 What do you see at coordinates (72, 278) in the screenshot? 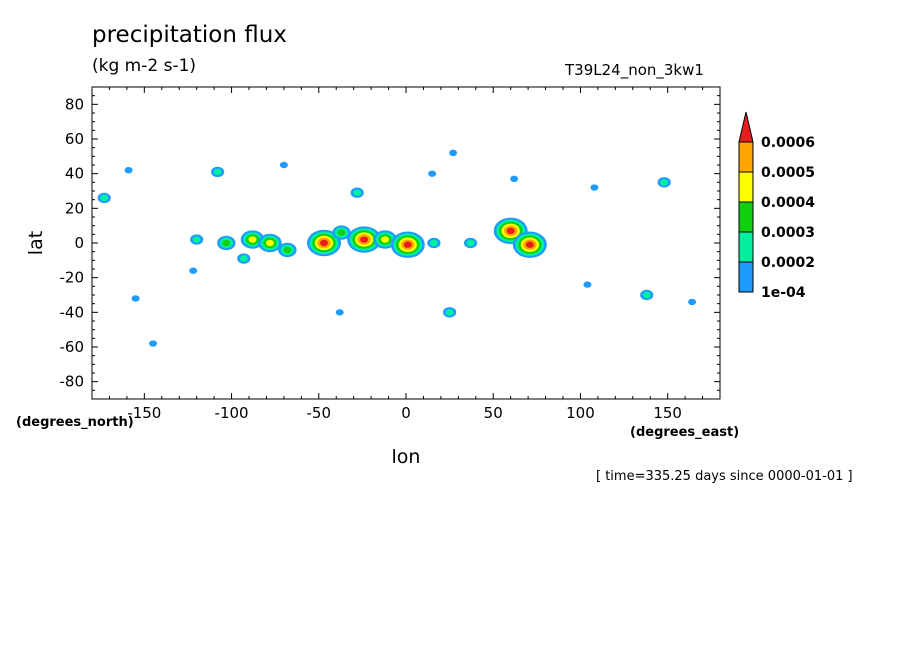
I see `y-tick-label: -20` at bounding box center [72, 278].